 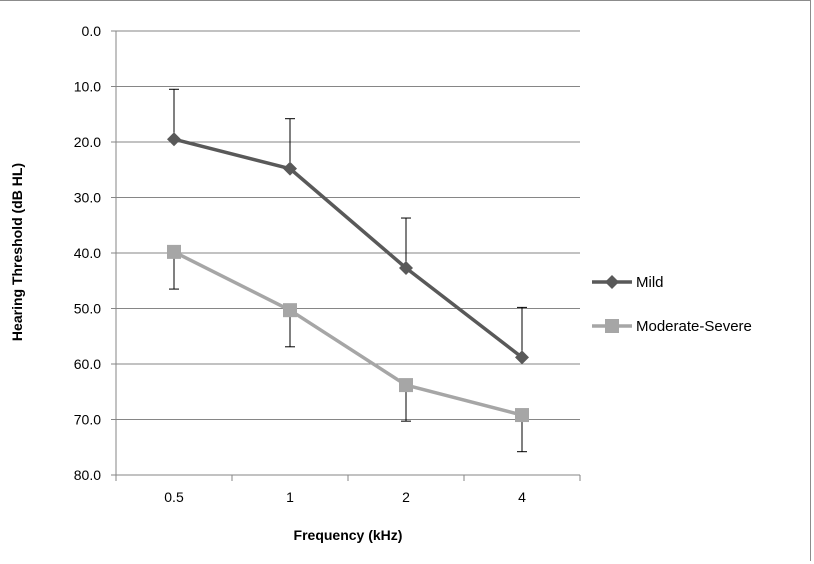 I want to click on y-axis-title: Hearing Threshold (dB HL), so click(x=17, y=252).